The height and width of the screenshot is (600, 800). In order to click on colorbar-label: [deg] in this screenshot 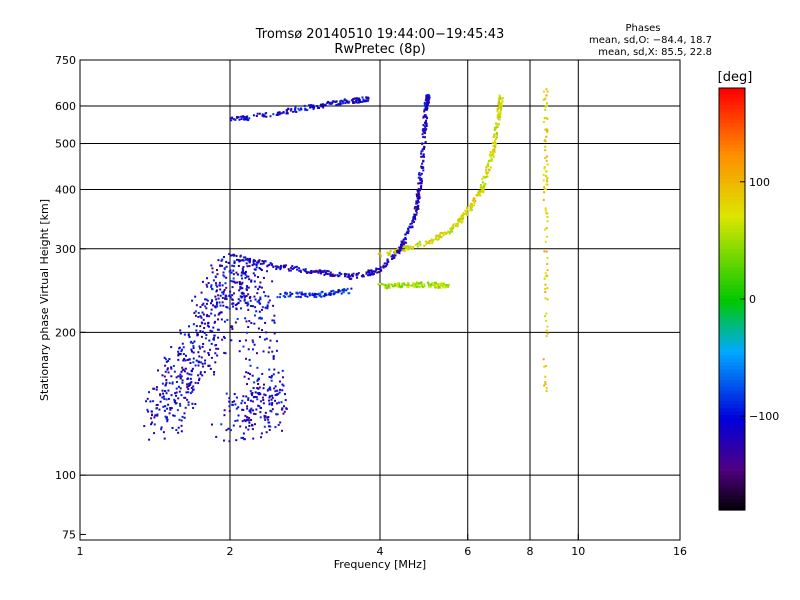, I will do `click(735, 77)`.